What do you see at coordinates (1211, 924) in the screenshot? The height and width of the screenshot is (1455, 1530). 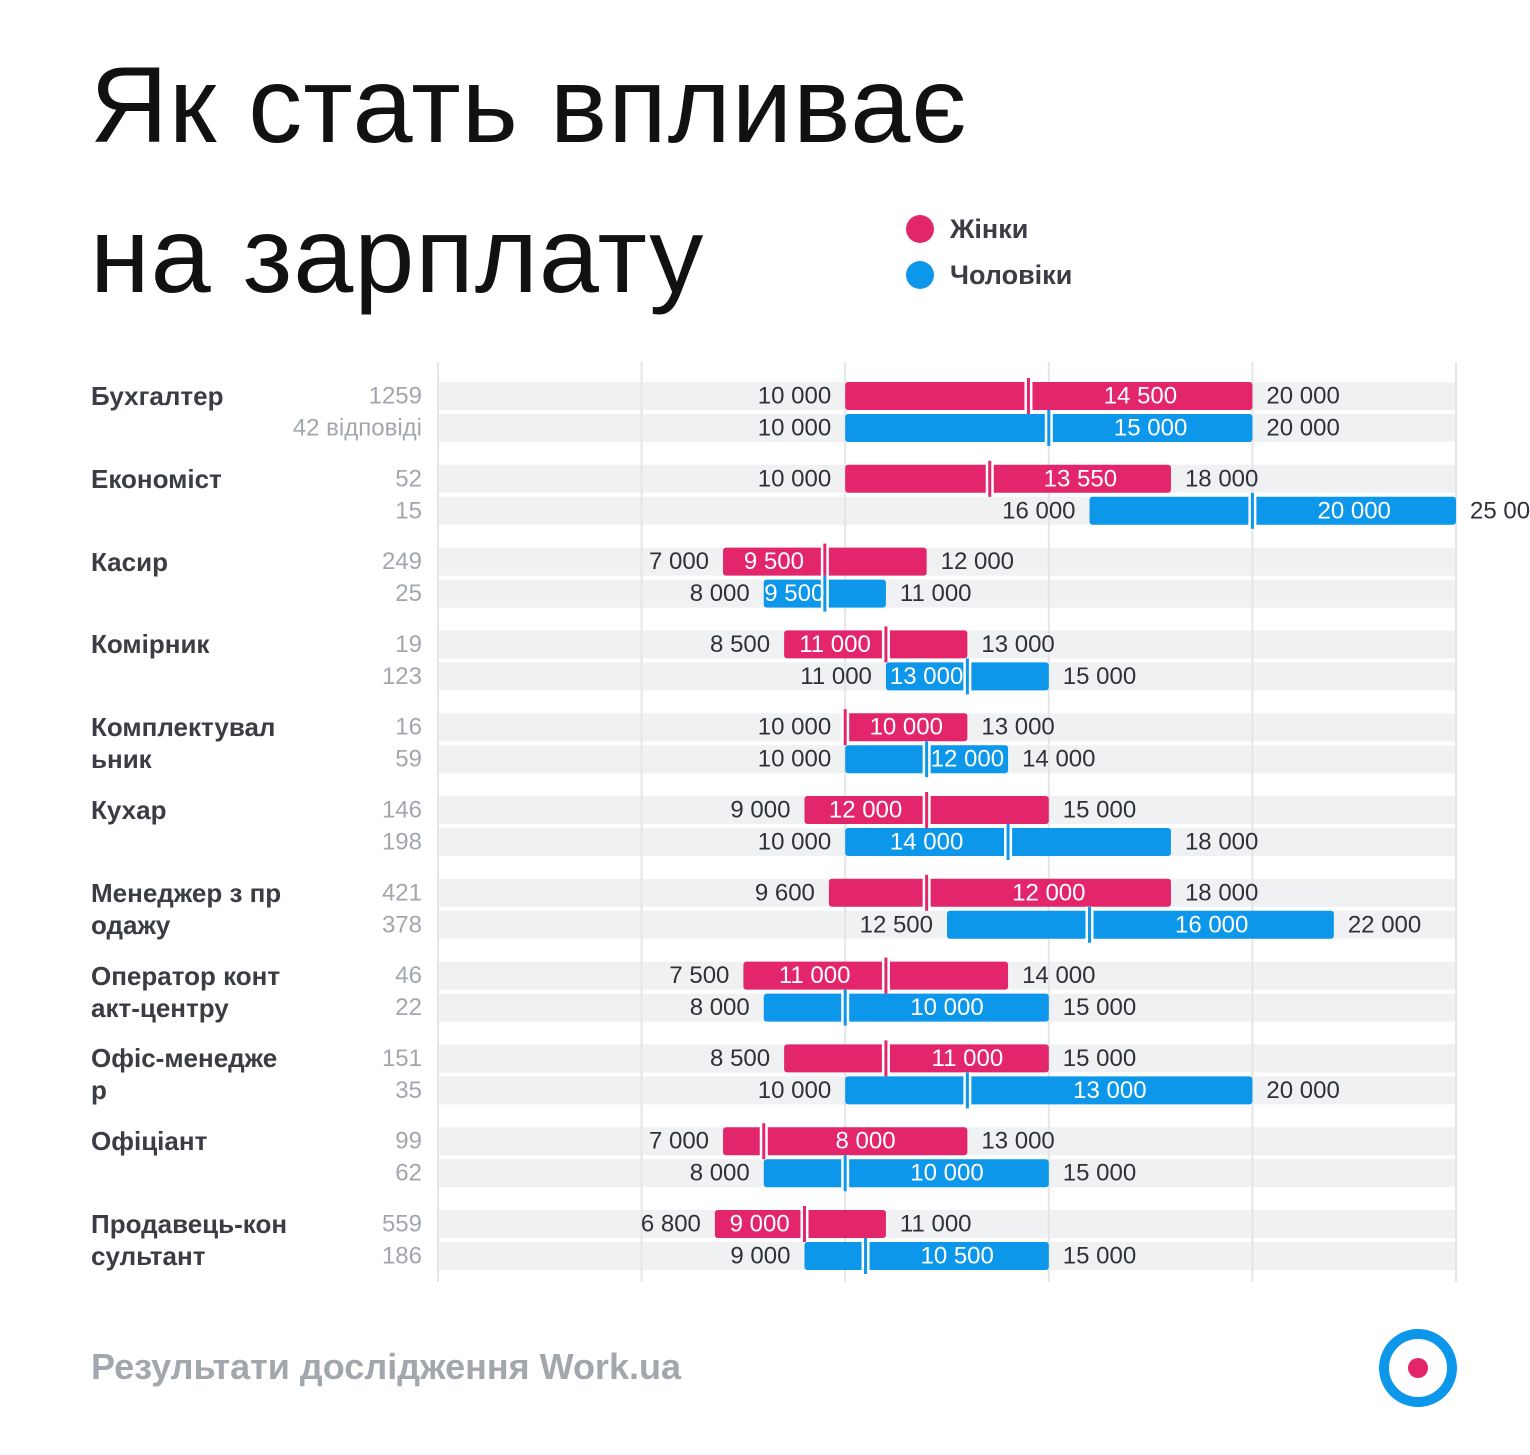 I see `median-label: 16 000` at bounding box center [1211, 924].